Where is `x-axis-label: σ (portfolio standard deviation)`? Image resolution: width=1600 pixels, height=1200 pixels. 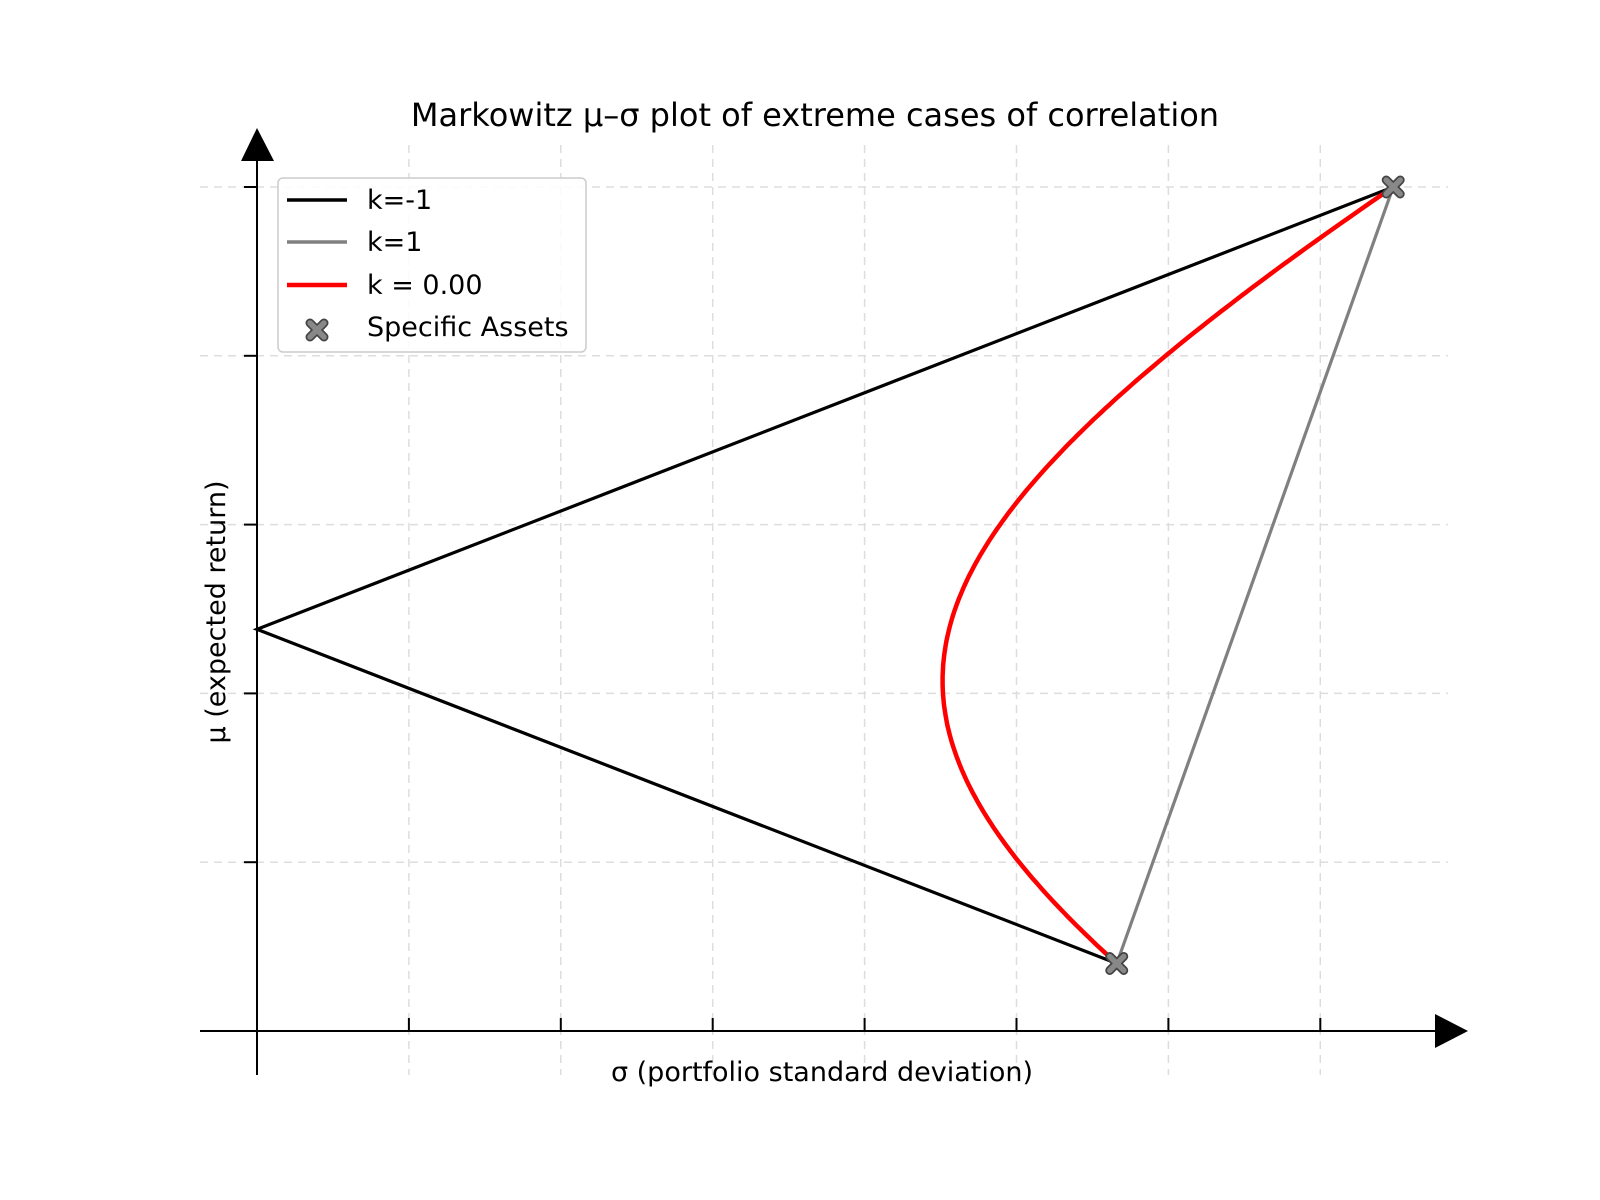
x-axis-label: σ (portfolio standard deviation) is located at coordinates (822, 1072).